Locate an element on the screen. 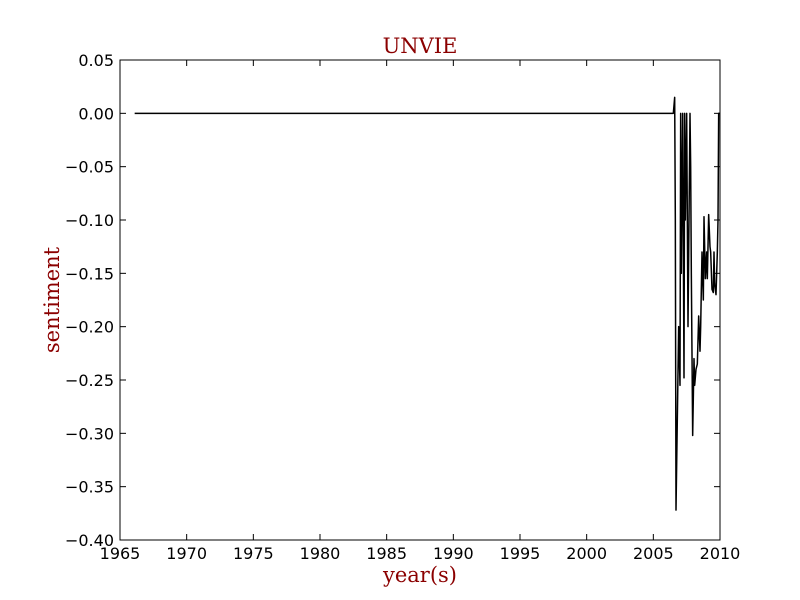 The height and width of the screenshot is (600, 800). y-tick-label: −0.05 is located at coordinates (89, 167).